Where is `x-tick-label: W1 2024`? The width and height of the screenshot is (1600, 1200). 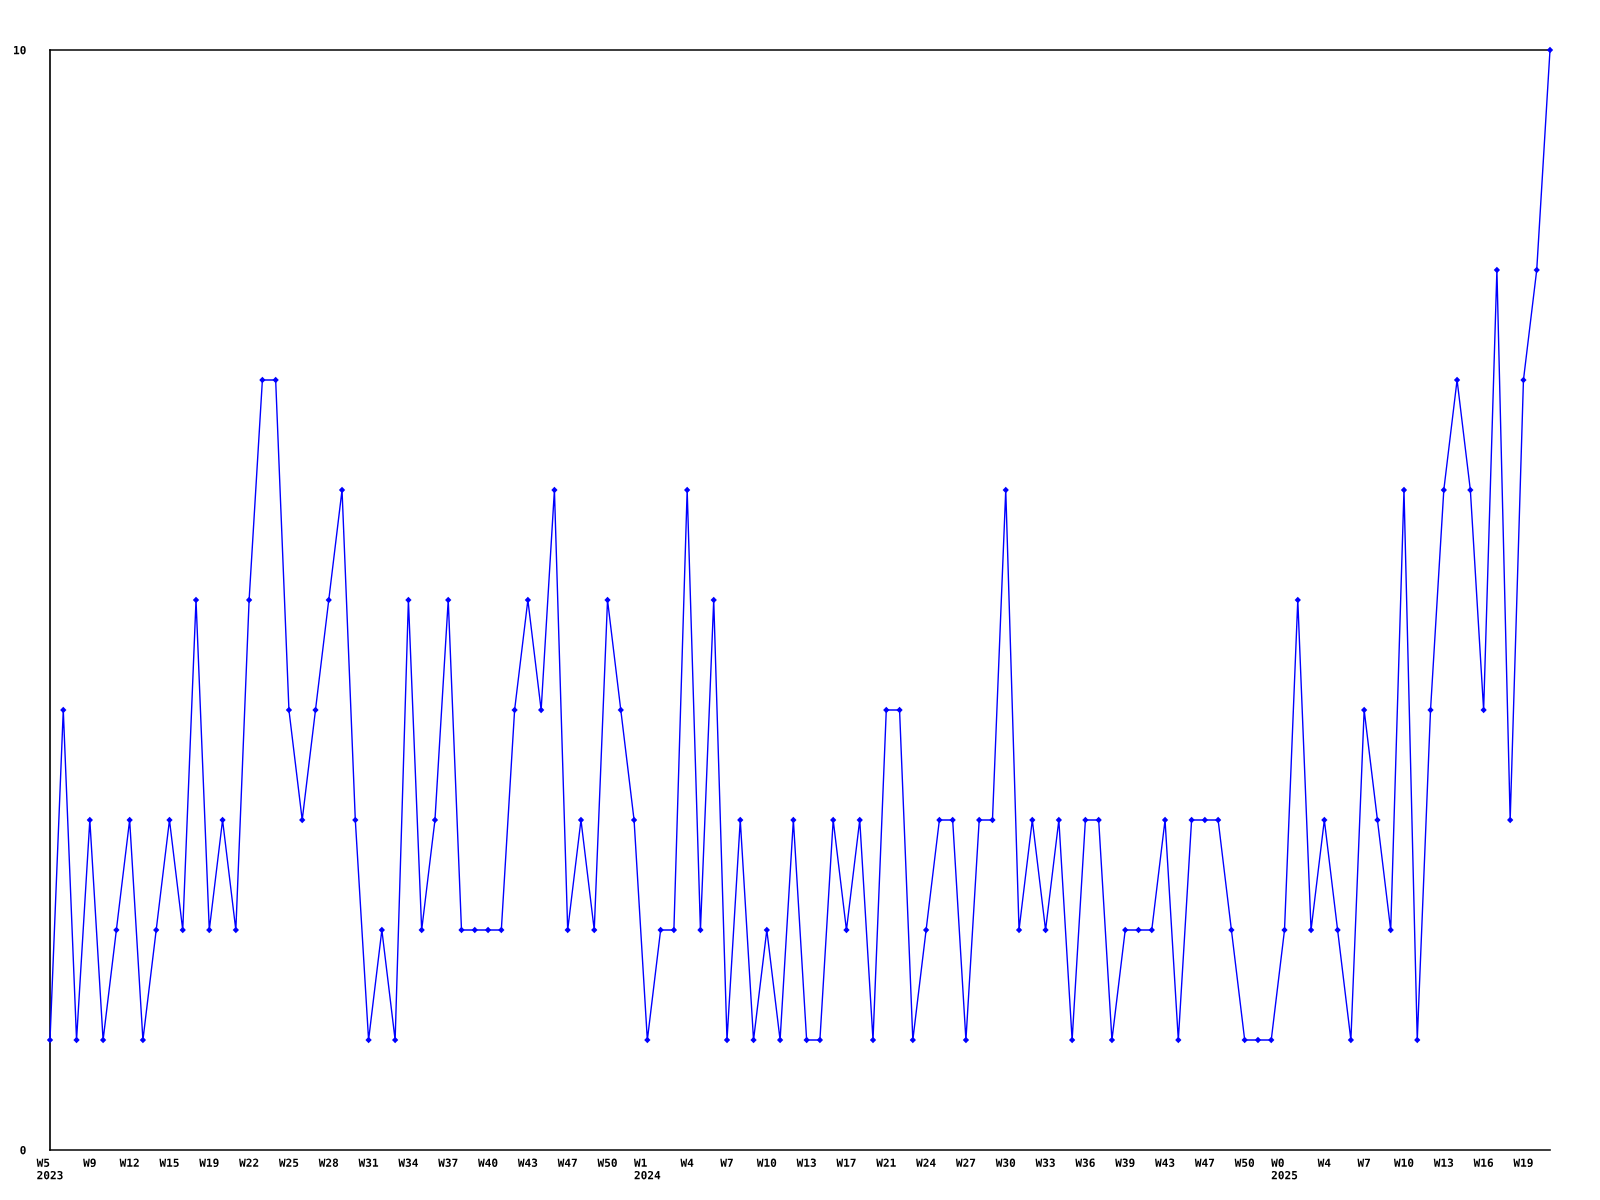
x-tick-label: W1 2024 is located at coordinates (647, 1169).